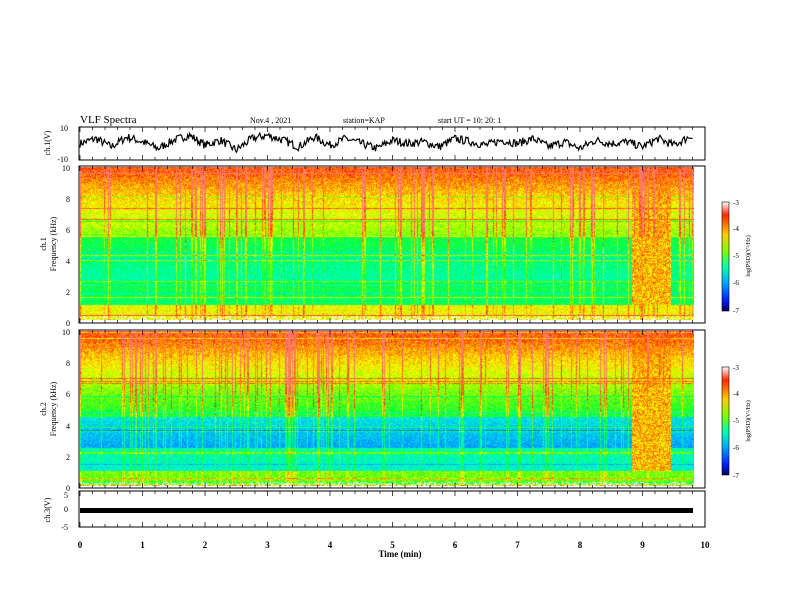  Describe the element at coordinates (364, 120) in the screenshot. I see `station-label: station=KAP` at that location.